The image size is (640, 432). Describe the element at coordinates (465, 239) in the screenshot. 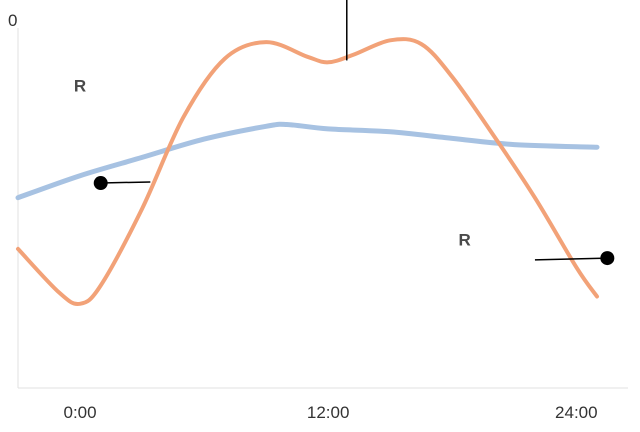

I see `annotation-label-2: R` at that location.